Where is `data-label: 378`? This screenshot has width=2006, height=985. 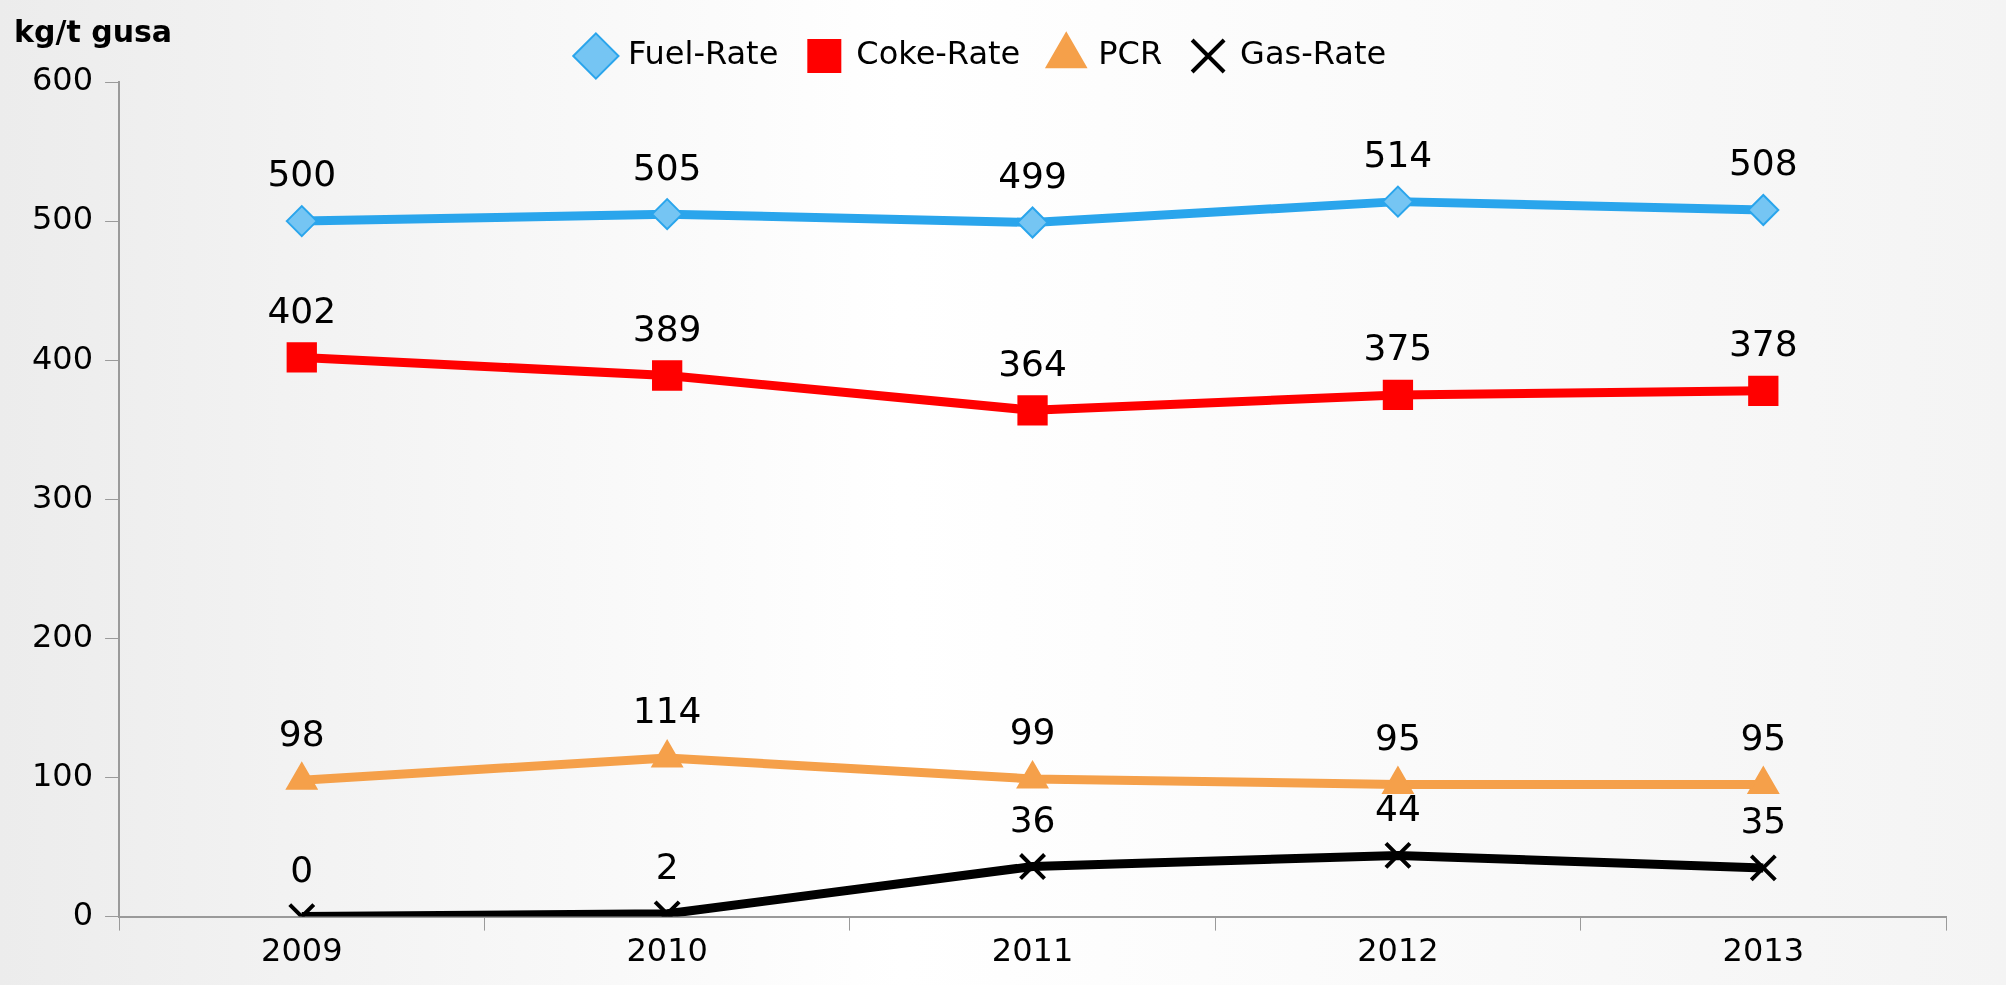
data-label: 378 is located at coordinates (1763, 344).